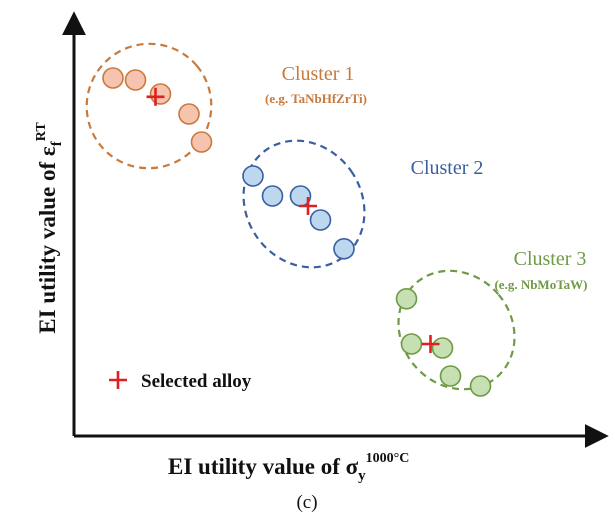  I want to click on cluster-1-selected-marker, so click(155, 96).